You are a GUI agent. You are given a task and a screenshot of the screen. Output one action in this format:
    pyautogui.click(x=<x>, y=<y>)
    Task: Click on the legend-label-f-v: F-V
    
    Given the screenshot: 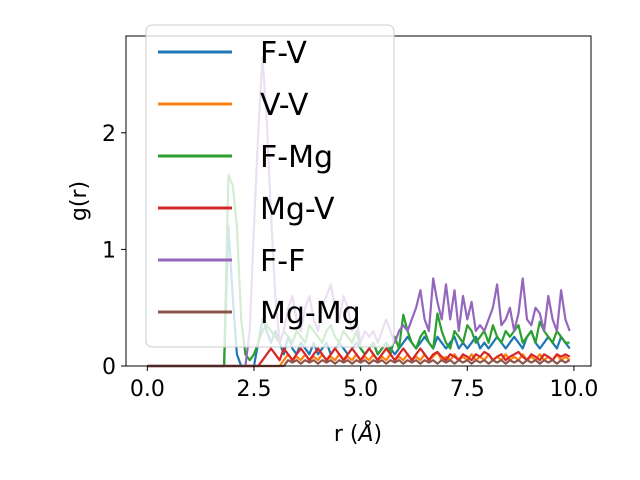 What is the action you would take?
    pyautogui.click(x=283, y=53)
    